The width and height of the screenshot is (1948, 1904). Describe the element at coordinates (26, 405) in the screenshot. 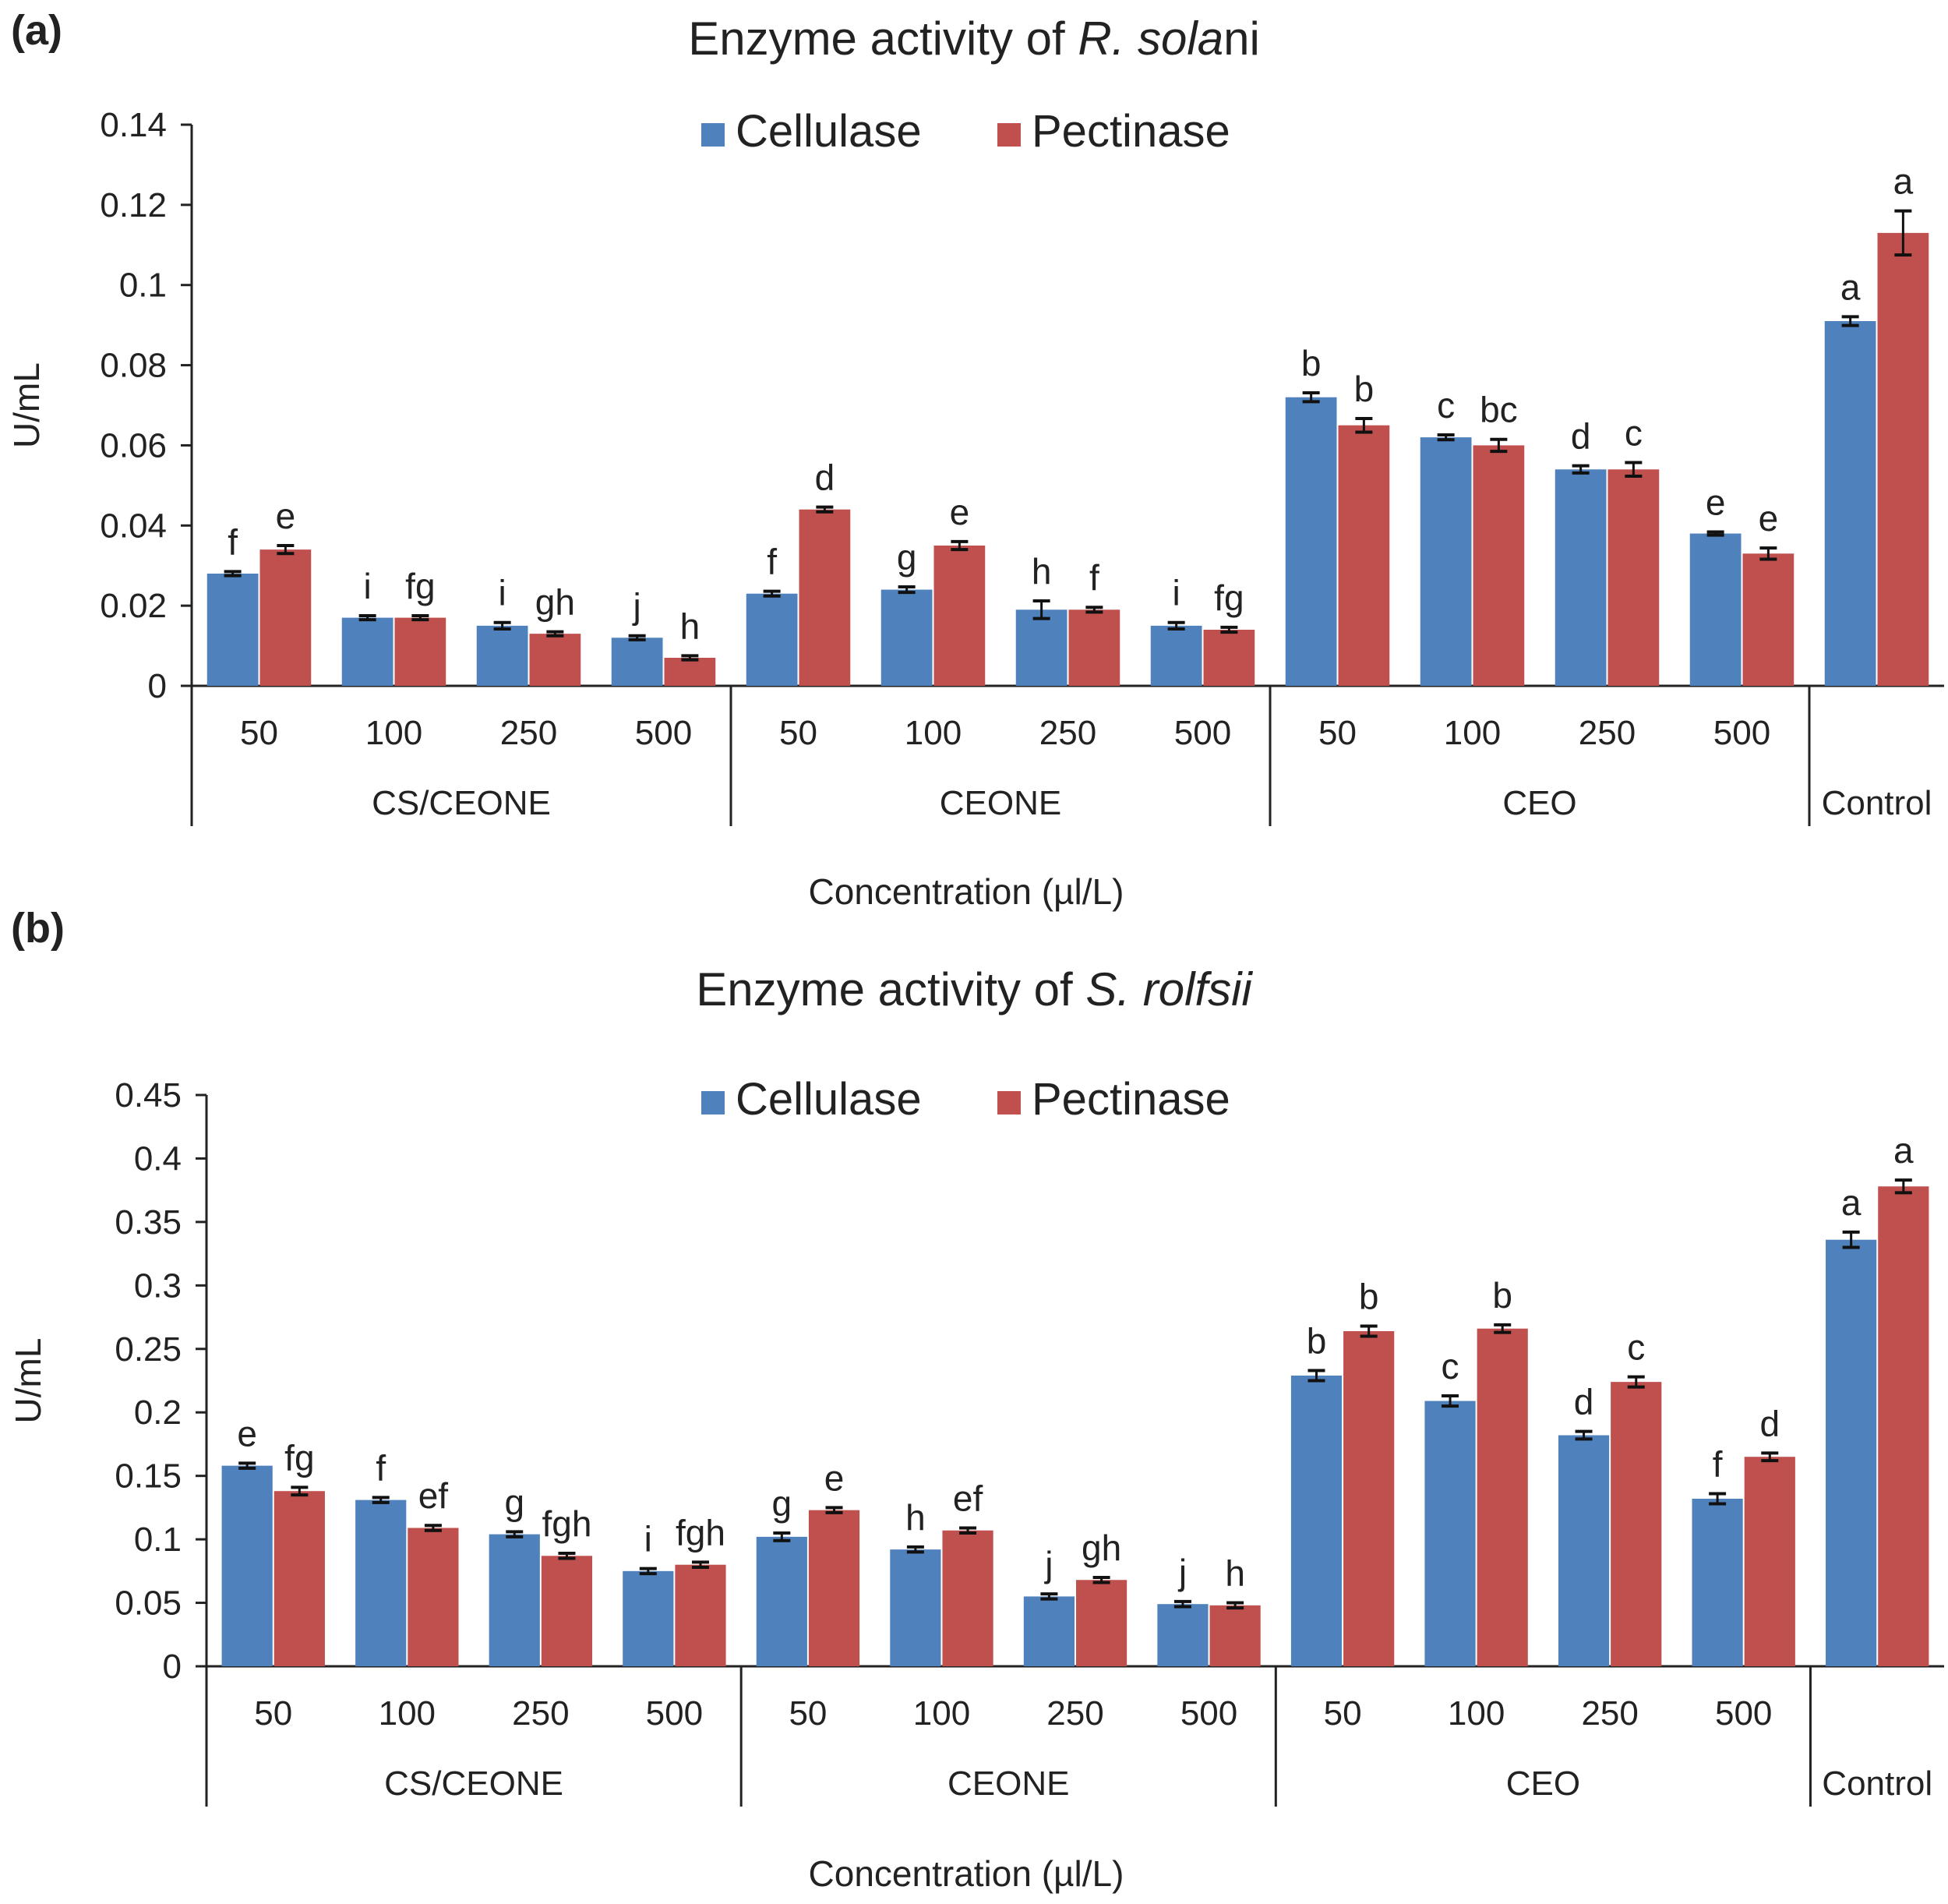

I see `y-axis-label: U/mL` at that location.